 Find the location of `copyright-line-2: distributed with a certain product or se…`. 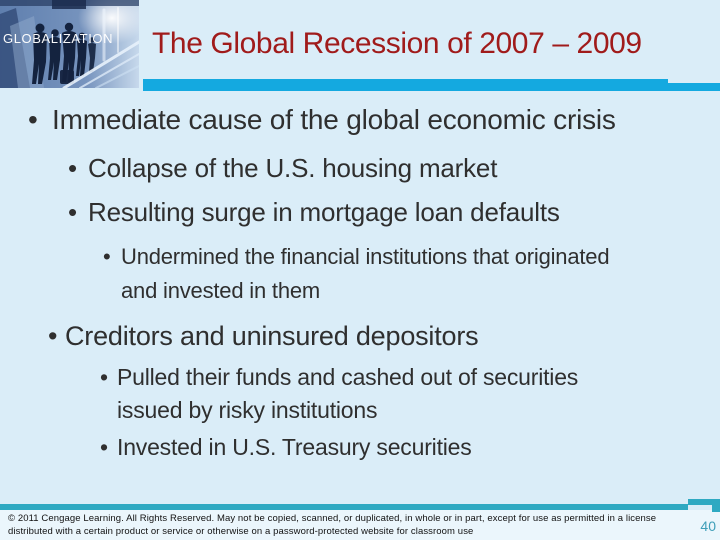

copyright-line-2: distributed with a certain product or se… is located at coordinates (241, 531).